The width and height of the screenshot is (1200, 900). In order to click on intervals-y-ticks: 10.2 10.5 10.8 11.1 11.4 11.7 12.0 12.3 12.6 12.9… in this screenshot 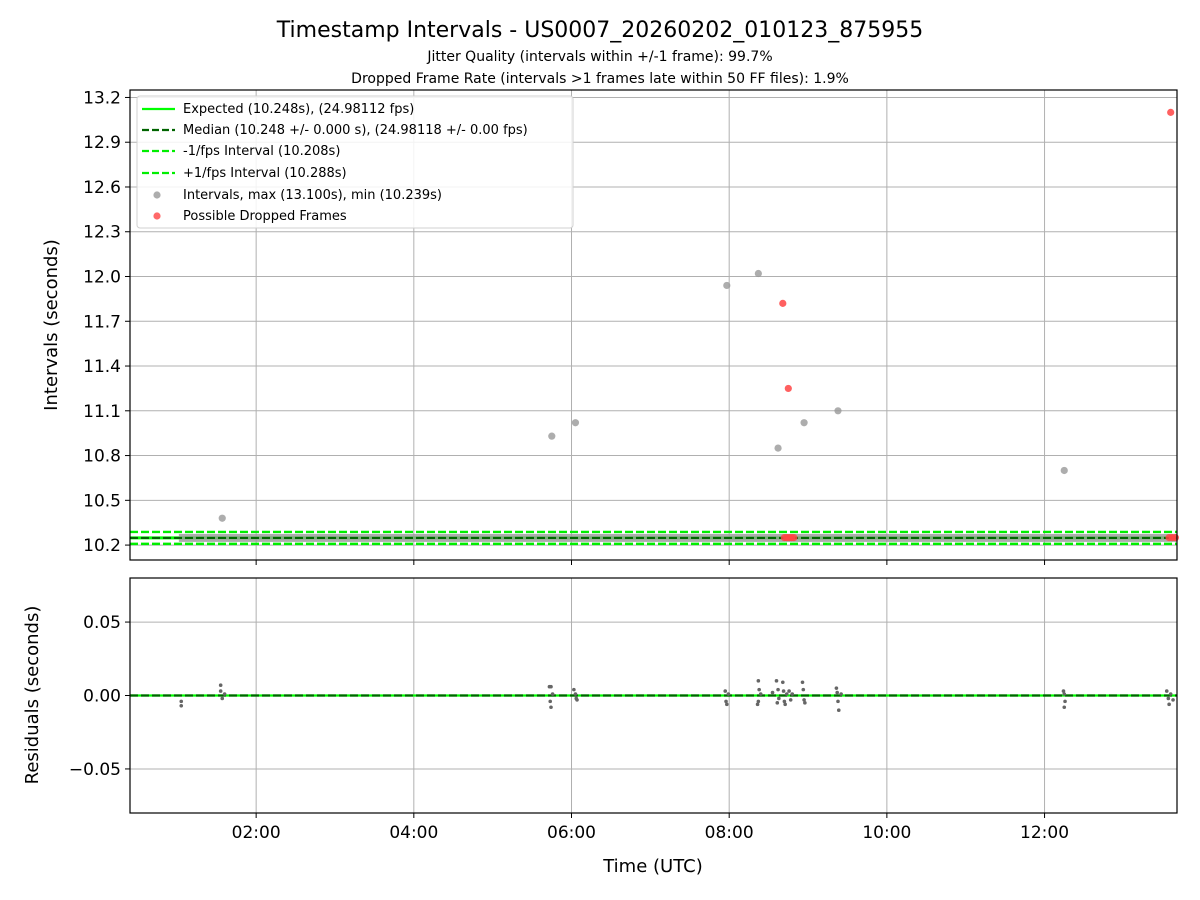, I will do `click(106, 322)`.